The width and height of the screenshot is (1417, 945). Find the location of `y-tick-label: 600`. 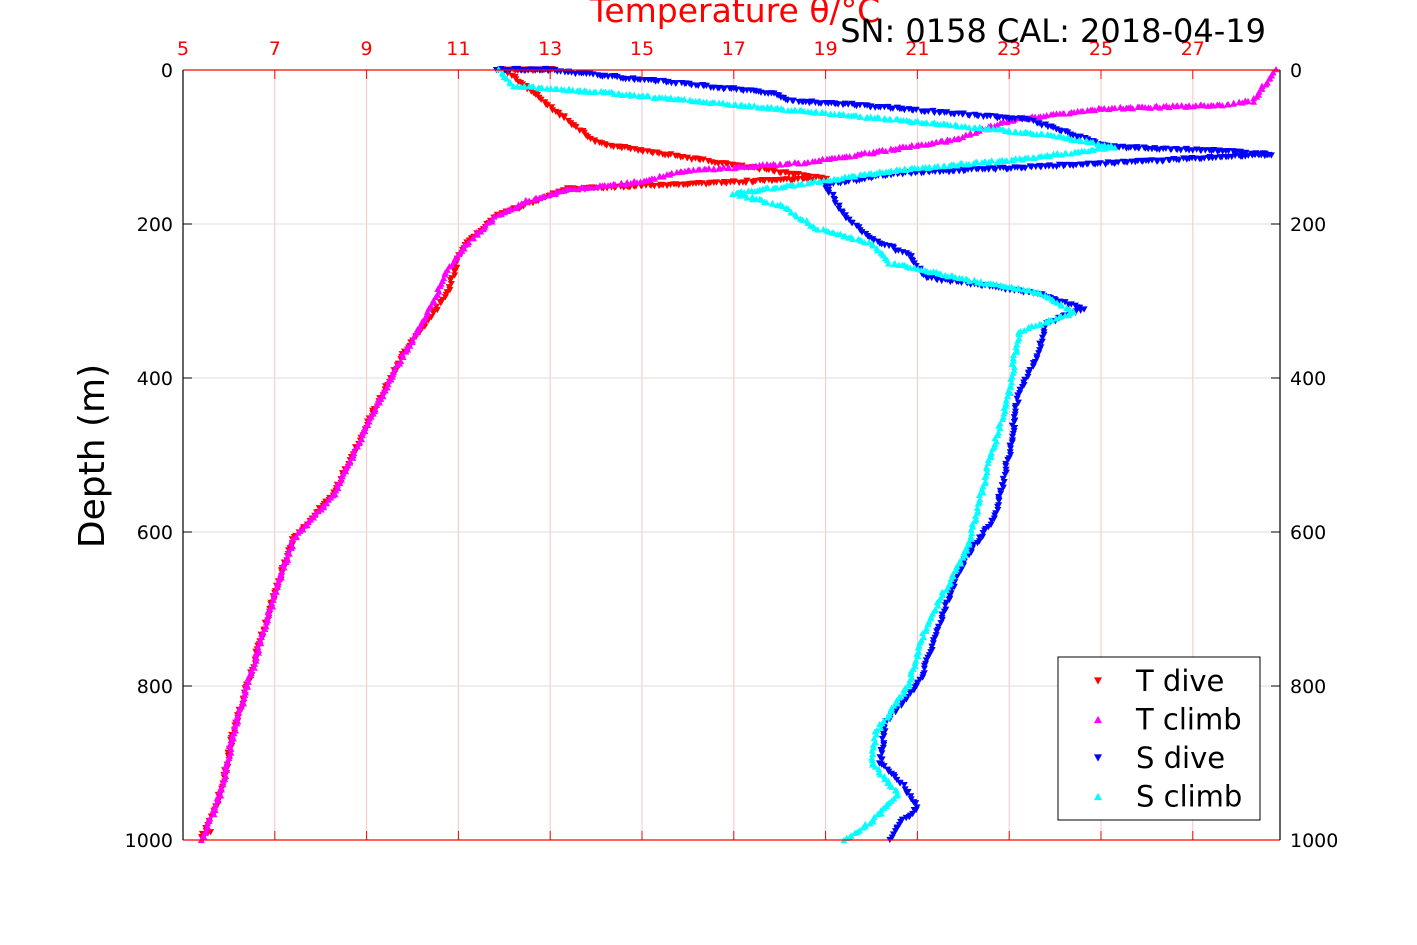

y-tick-label: 600 is located at coordinates (155, 533).